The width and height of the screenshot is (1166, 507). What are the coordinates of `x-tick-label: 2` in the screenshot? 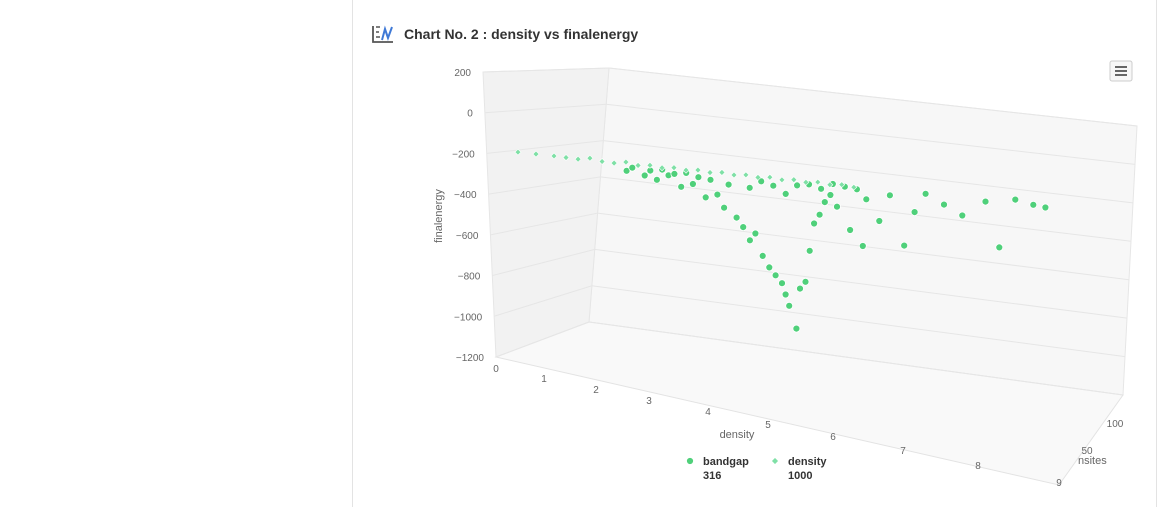 It's located at (596, 390).